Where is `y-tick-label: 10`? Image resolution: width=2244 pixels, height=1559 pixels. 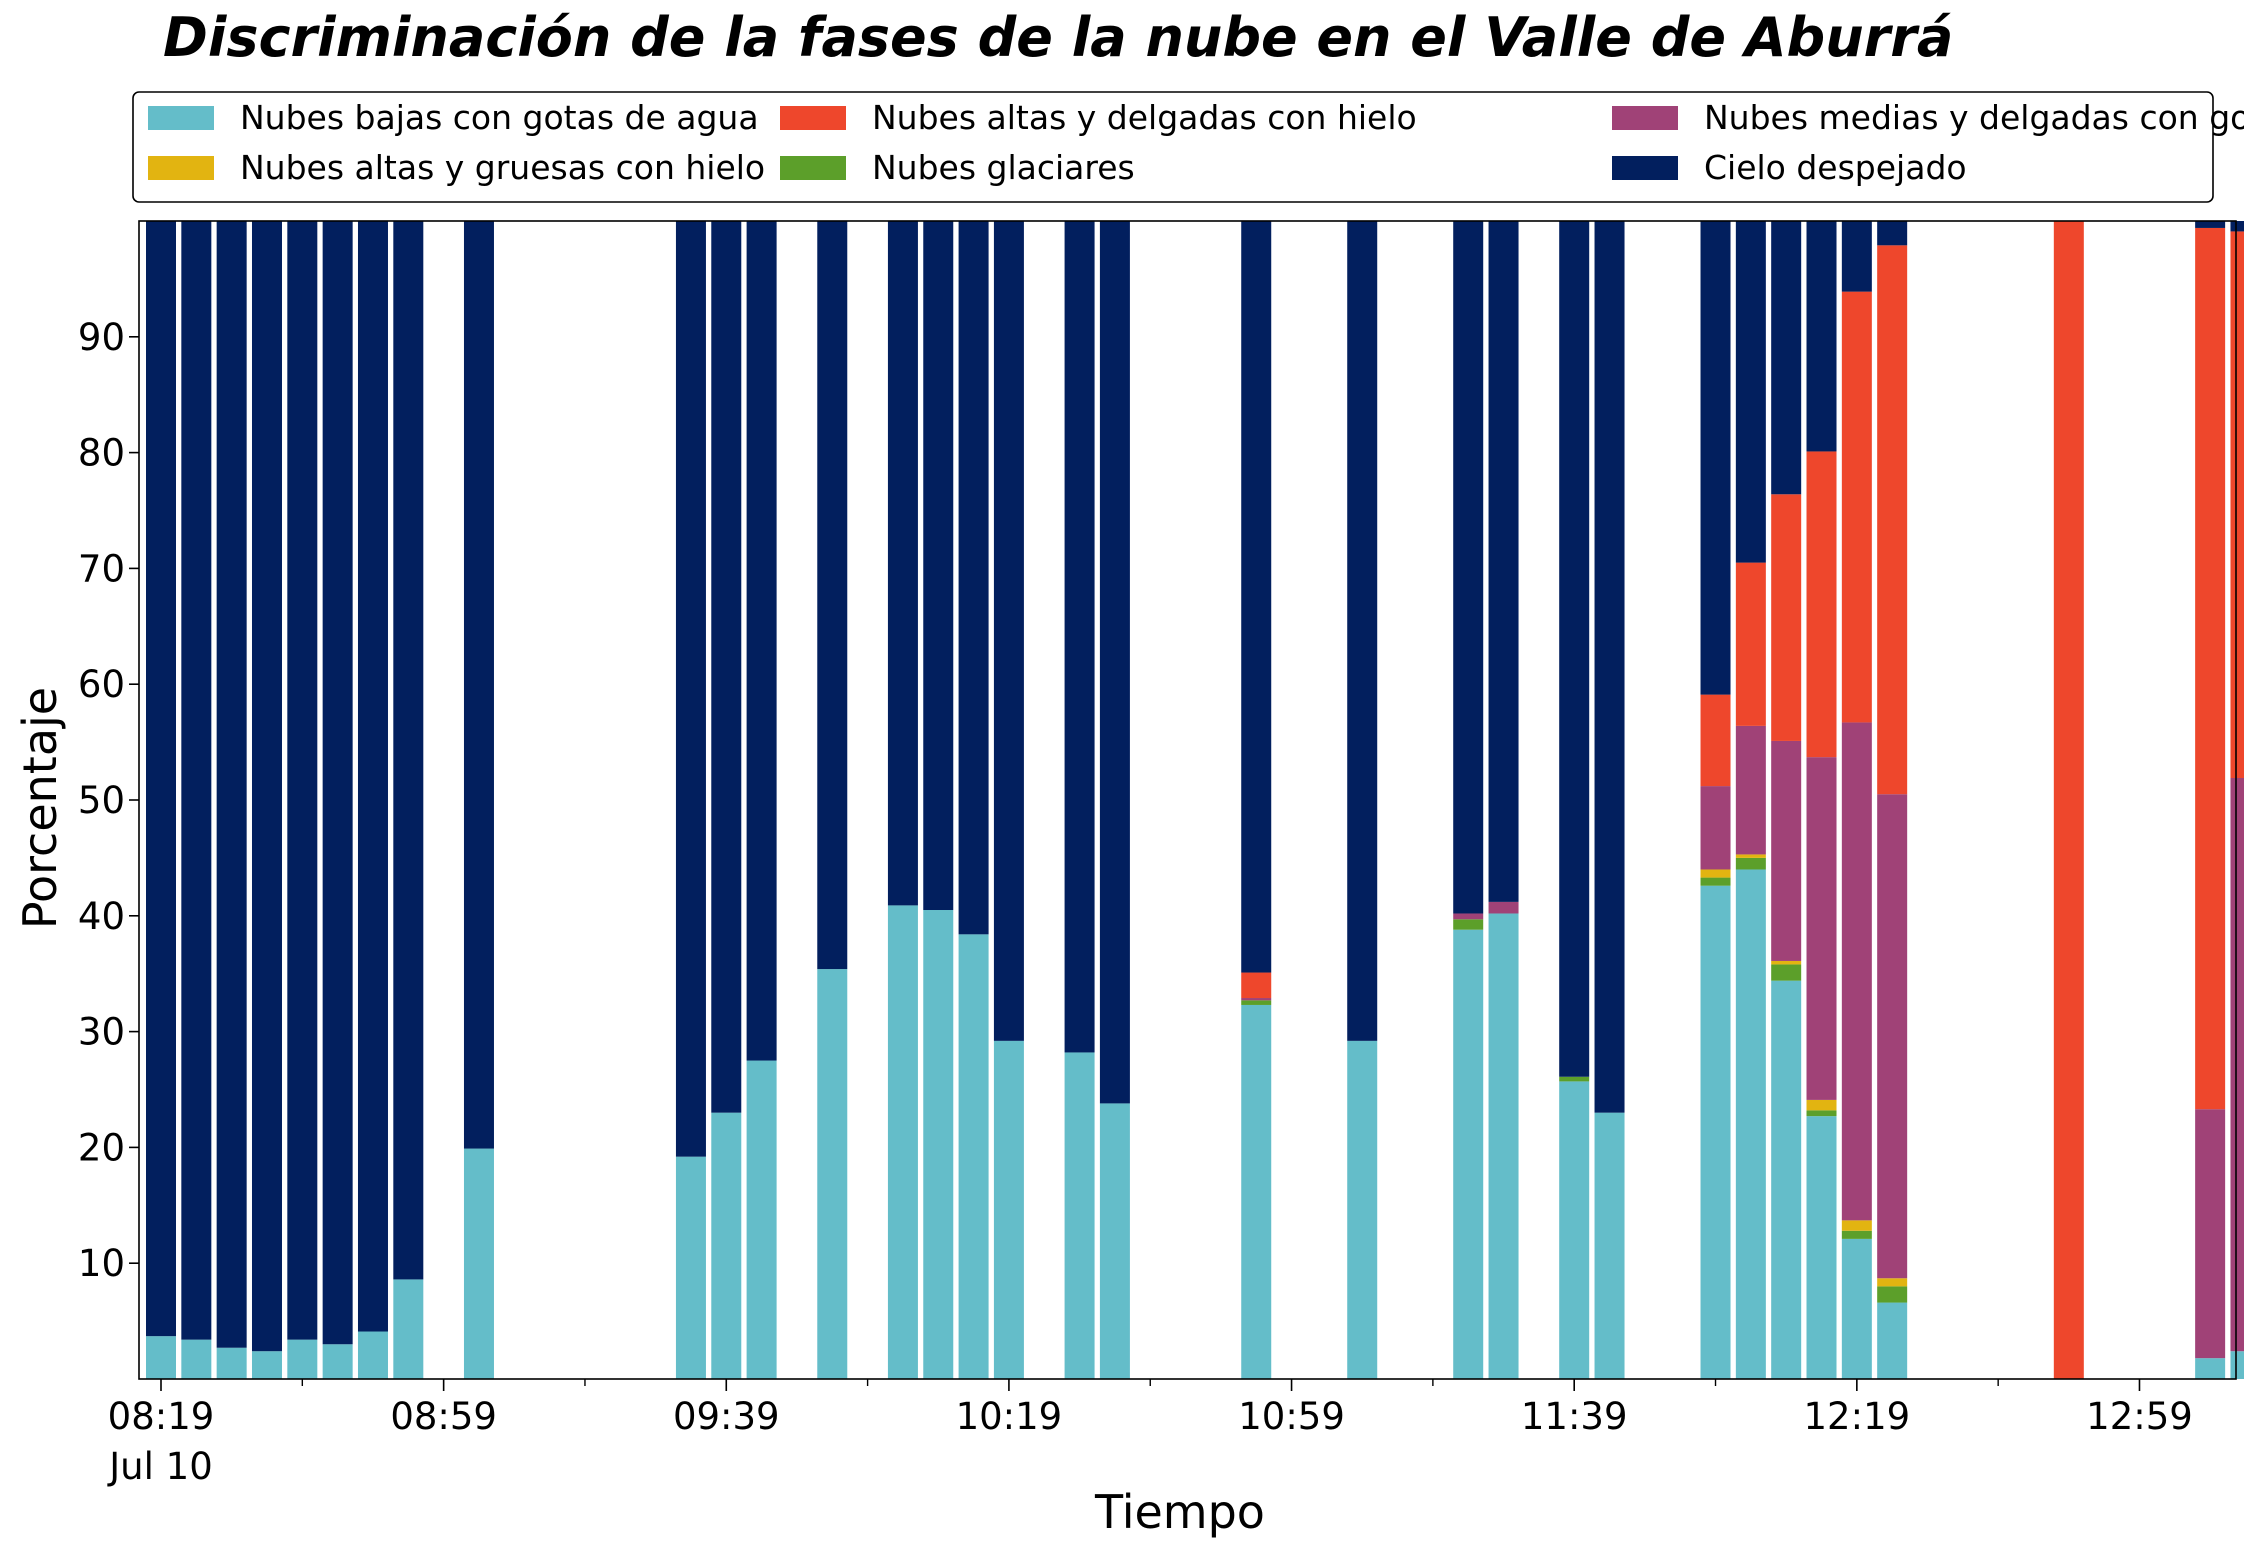
y-tick-label: 10 is located at coordinates (101, 1263).